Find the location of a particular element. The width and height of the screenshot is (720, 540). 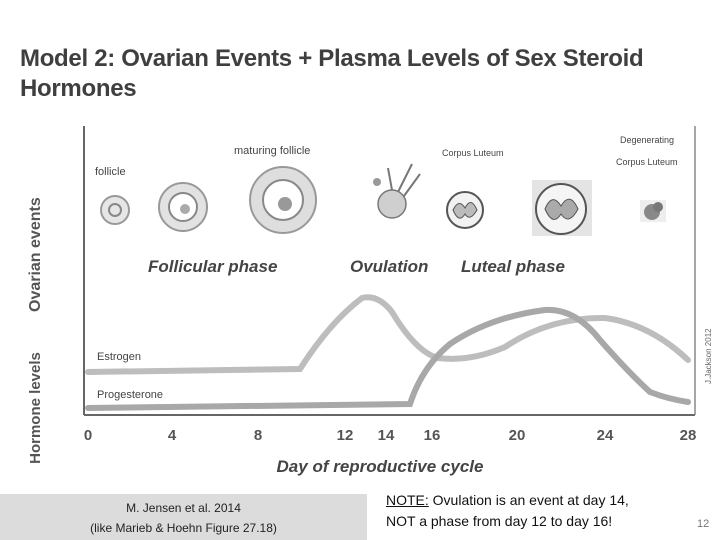

degenerating-corpus-luteum-drawing is located at coordinates (653, 211).